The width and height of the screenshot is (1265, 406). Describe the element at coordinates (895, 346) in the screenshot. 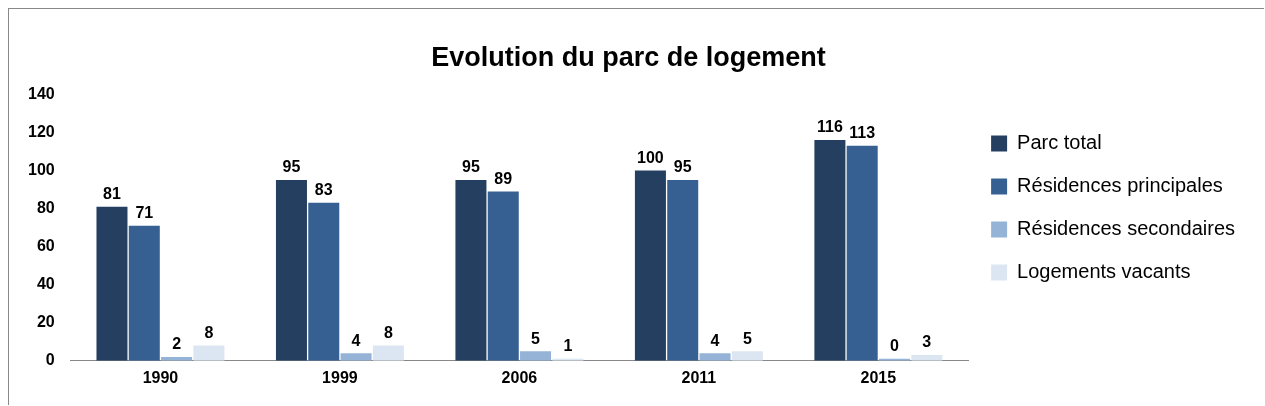

I see `data-label: 0` at that location.